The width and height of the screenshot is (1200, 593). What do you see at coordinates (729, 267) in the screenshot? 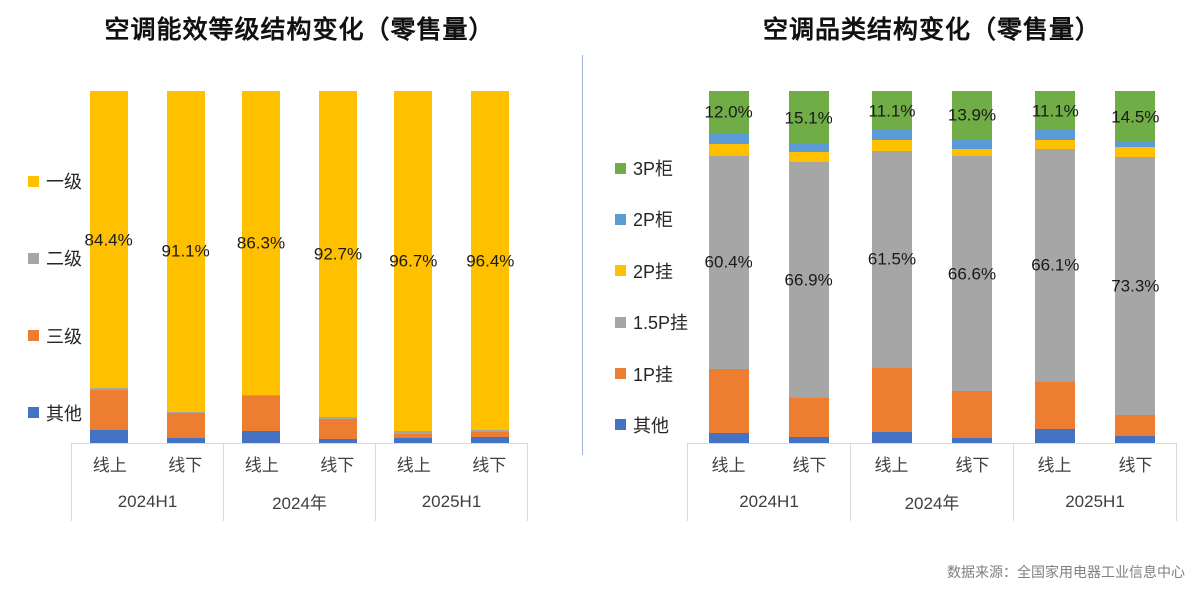
I see `stacked-bar: 60.4% 12.0%` at bounding box center [729, 267].